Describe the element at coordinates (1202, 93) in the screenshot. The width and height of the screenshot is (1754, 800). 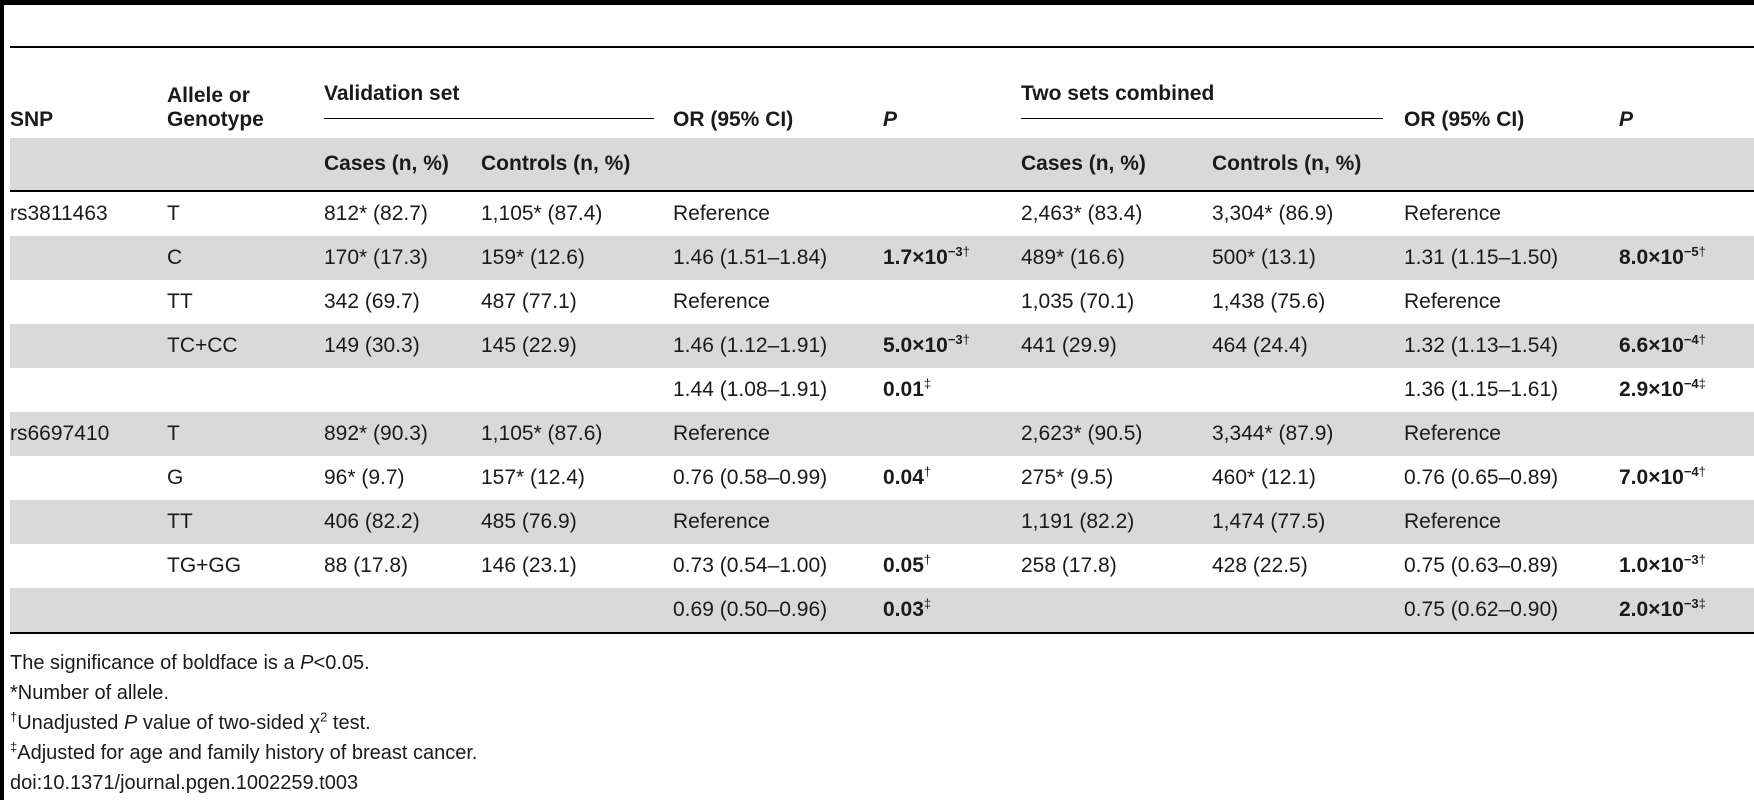
I see `two-sets-label: Two sets combined` at that location.